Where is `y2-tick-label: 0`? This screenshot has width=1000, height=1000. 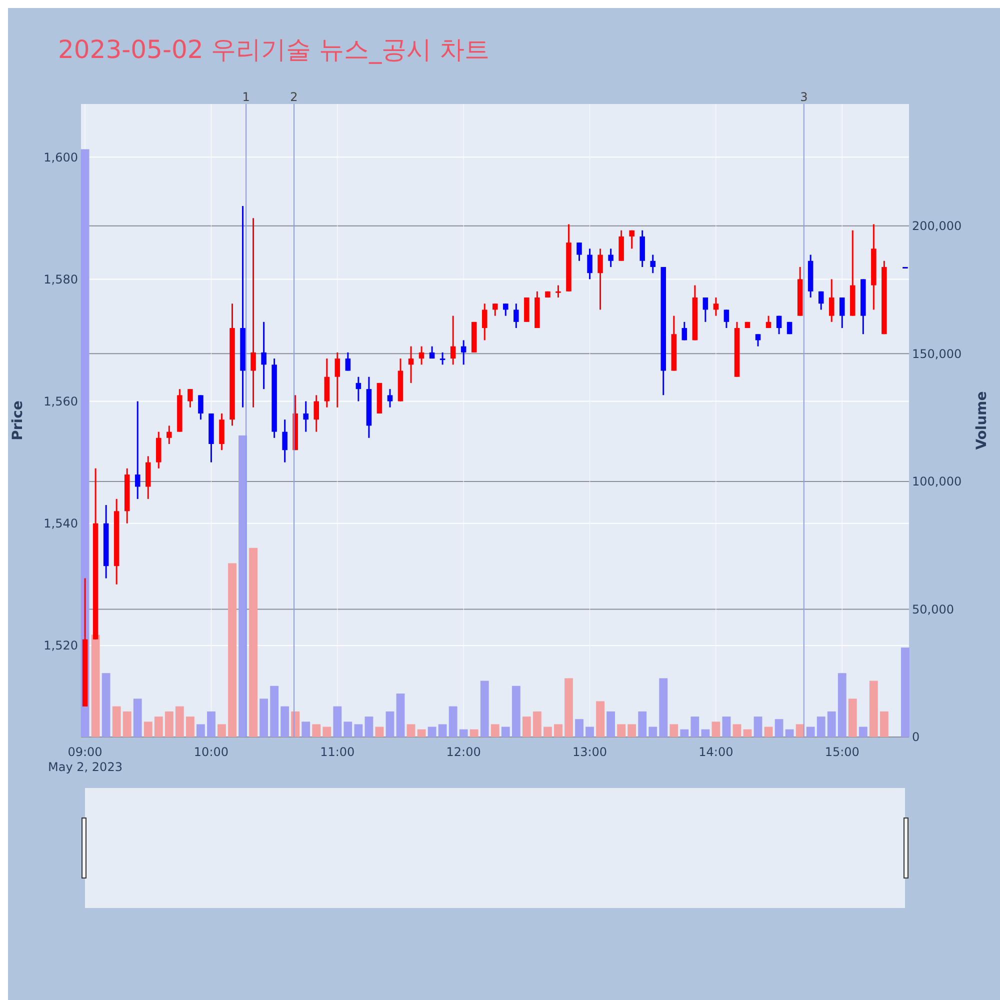
y2-tick-label: 0 is located at coordinates (916, 737).